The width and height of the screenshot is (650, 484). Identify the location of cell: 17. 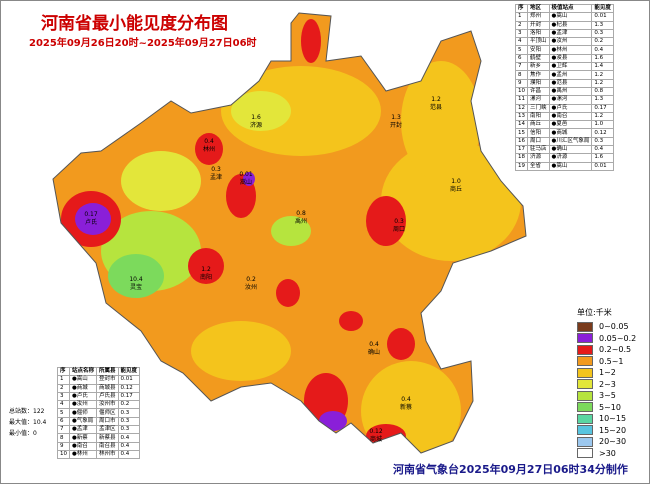
(521, 150).